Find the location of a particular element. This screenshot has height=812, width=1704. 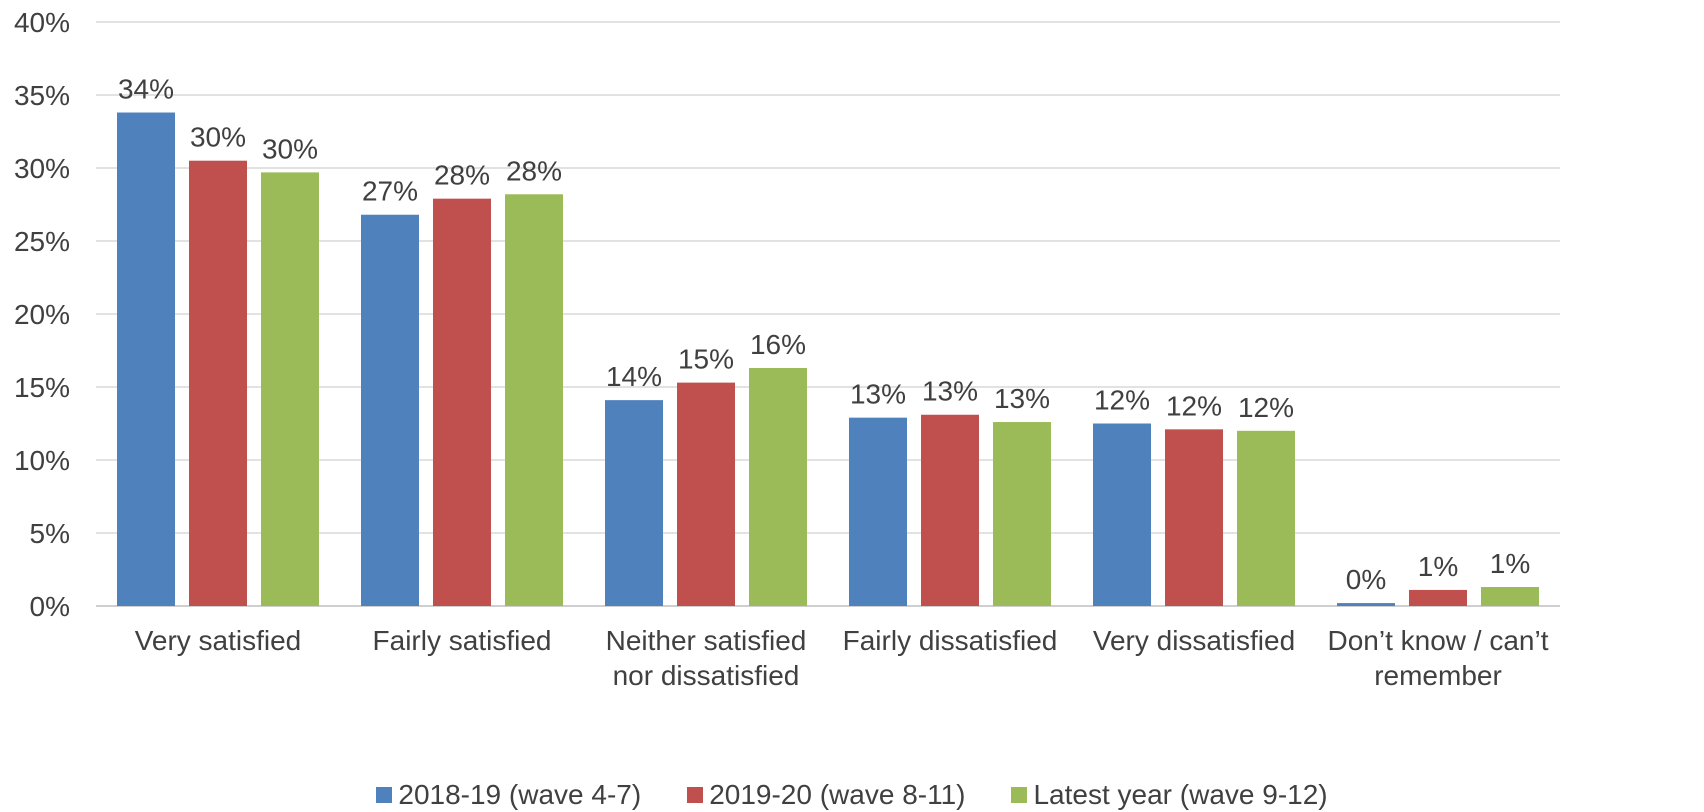

x-tick-label: nor dissatisfied is located at coordinates (706, 675).